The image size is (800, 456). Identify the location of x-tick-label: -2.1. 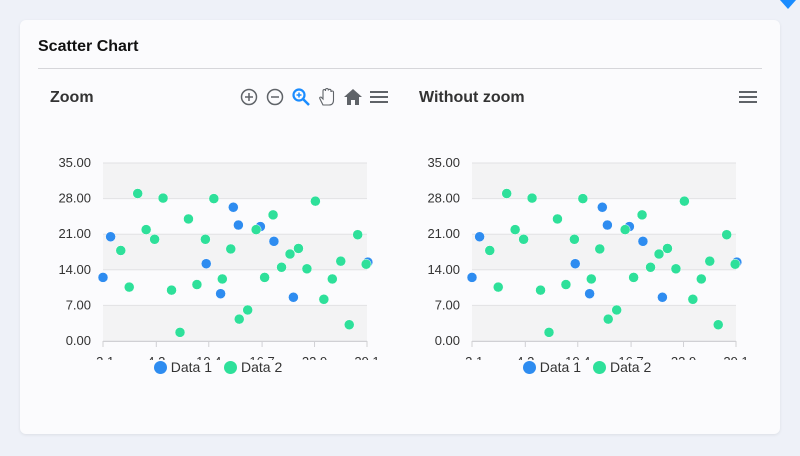
(472, 357).